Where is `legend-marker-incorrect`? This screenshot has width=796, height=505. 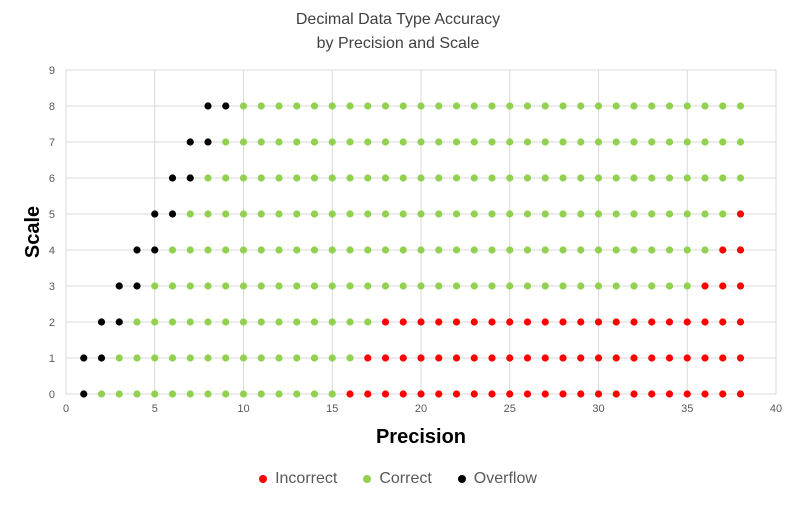 legend-marker-incorrect is located at coordinates (263, 479).